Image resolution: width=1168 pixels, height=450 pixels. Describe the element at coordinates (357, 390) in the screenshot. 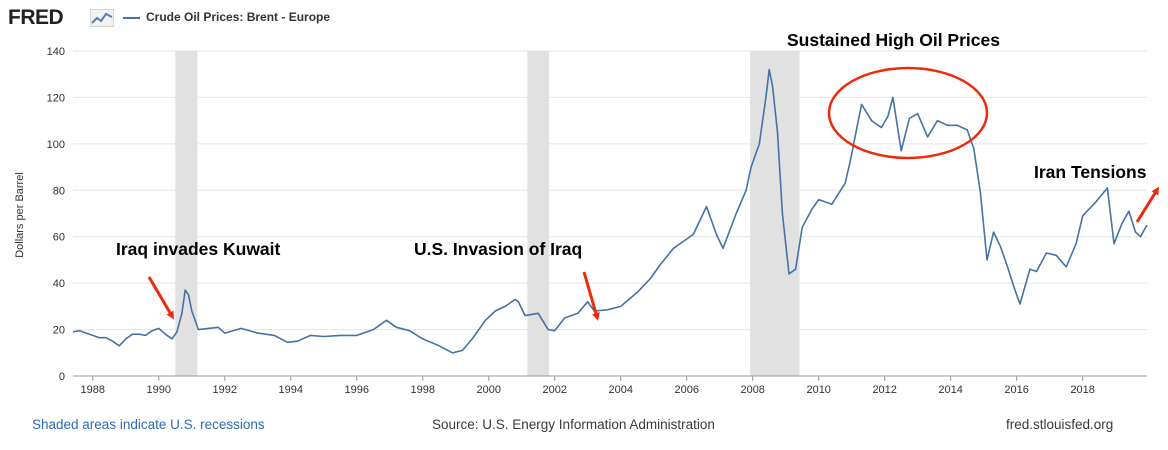

I see `x-tick-label: 1996` at that location.